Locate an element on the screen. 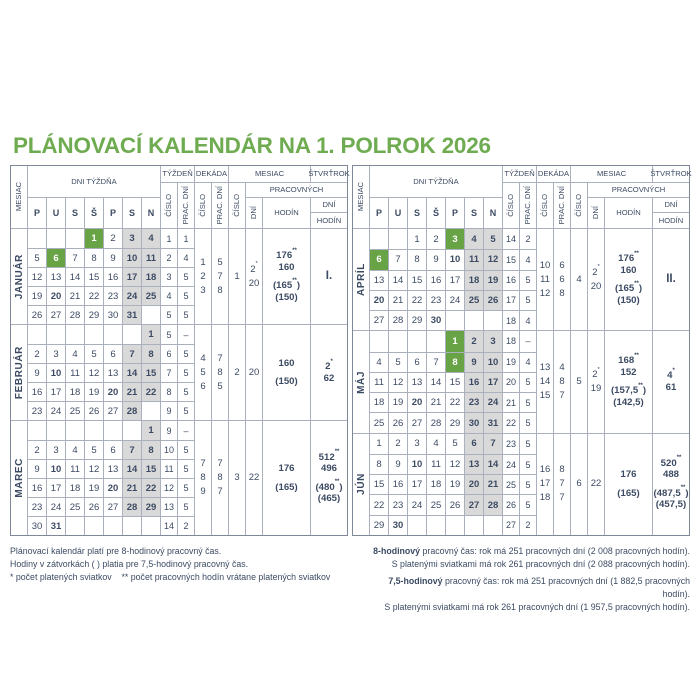  day-cell: 29 is located at coordinates (379, 524).